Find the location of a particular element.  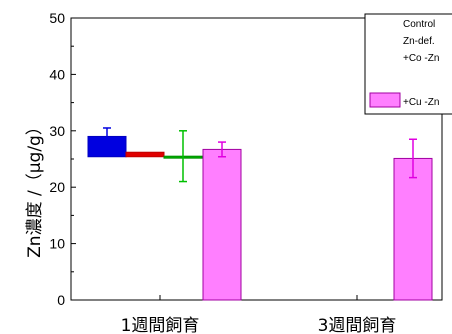

y-axis-title: Zn濃度 /（μg/g） is located at coordinates (35, 188).